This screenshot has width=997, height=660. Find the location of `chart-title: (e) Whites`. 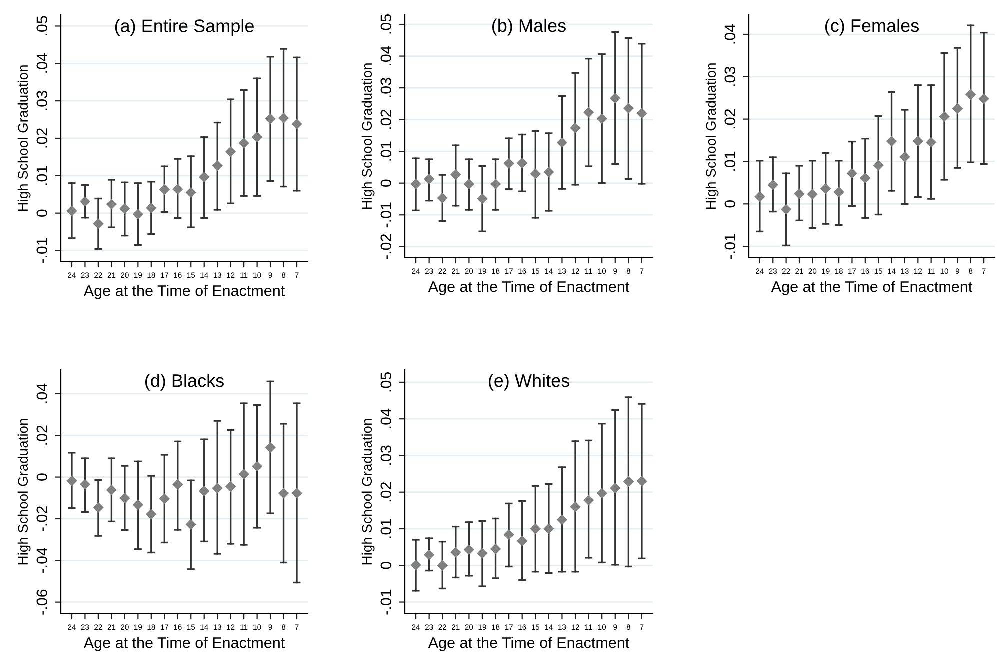

chart-title: (e) Whites is located at coordinates (529, 382).